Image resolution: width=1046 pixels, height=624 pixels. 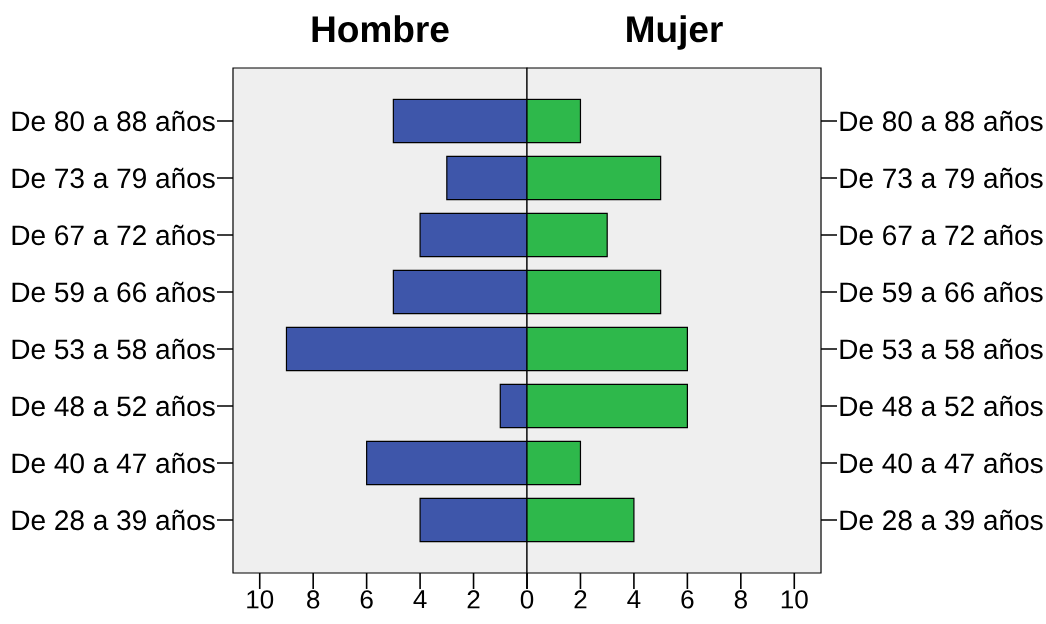 I want to click on bar, so click(x=513, y=406).